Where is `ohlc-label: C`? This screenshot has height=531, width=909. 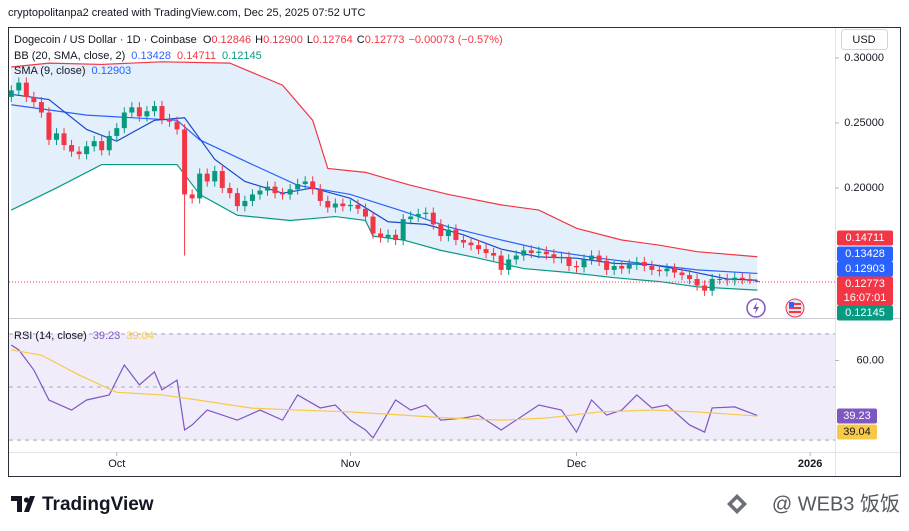
ohlc-label: C is located at coordinates (361, 40).